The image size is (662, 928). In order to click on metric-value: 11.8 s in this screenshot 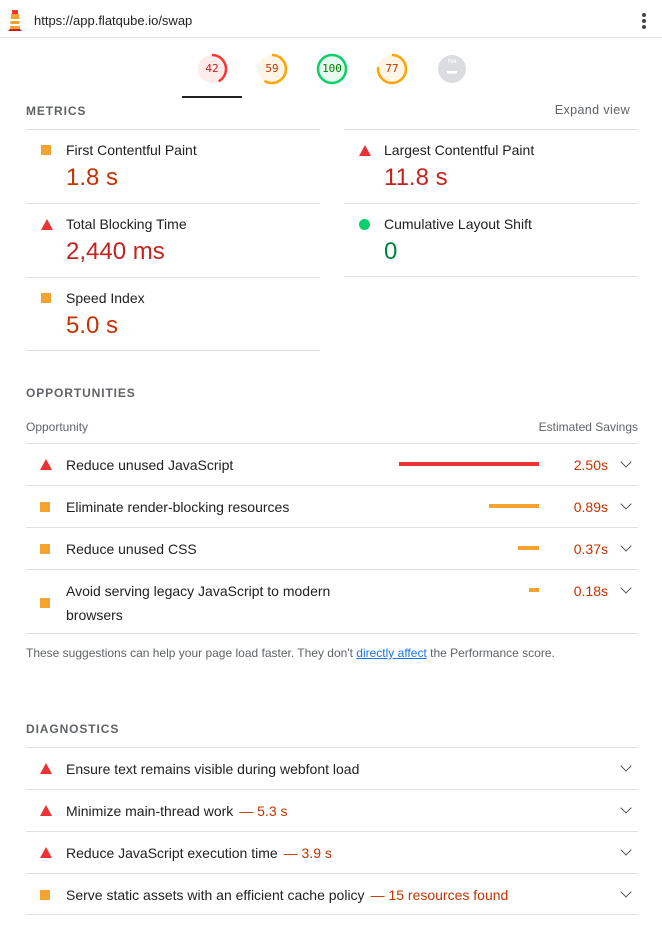, I will do `click(416, 177)`.